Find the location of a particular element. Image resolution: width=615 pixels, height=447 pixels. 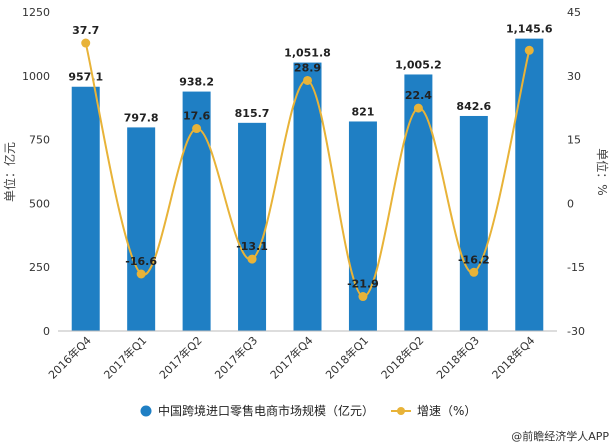

right-tick-label: -15 is located at coordinates (576, 267).